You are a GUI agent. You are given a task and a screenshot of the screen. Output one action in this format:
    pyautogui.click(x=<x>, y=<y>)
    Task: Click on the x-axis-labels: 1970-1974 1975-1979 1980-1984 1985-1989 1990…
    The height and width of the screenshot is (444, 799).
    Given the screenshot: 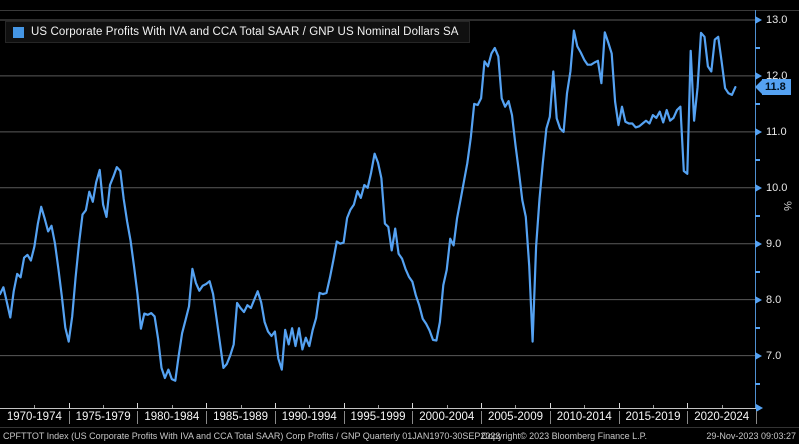 What is the action you would take?
    pyautogui.click(x=378, y=418)
    